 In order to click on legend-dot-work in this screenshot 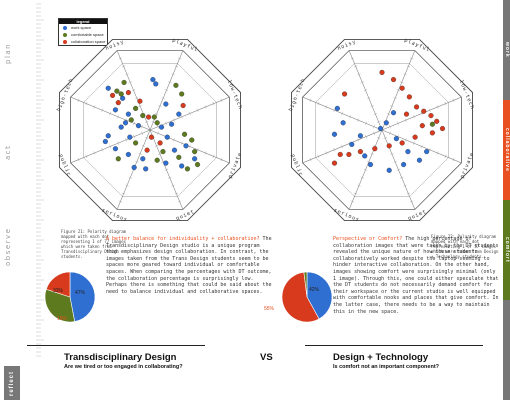, I will do `click(65, 27)`.